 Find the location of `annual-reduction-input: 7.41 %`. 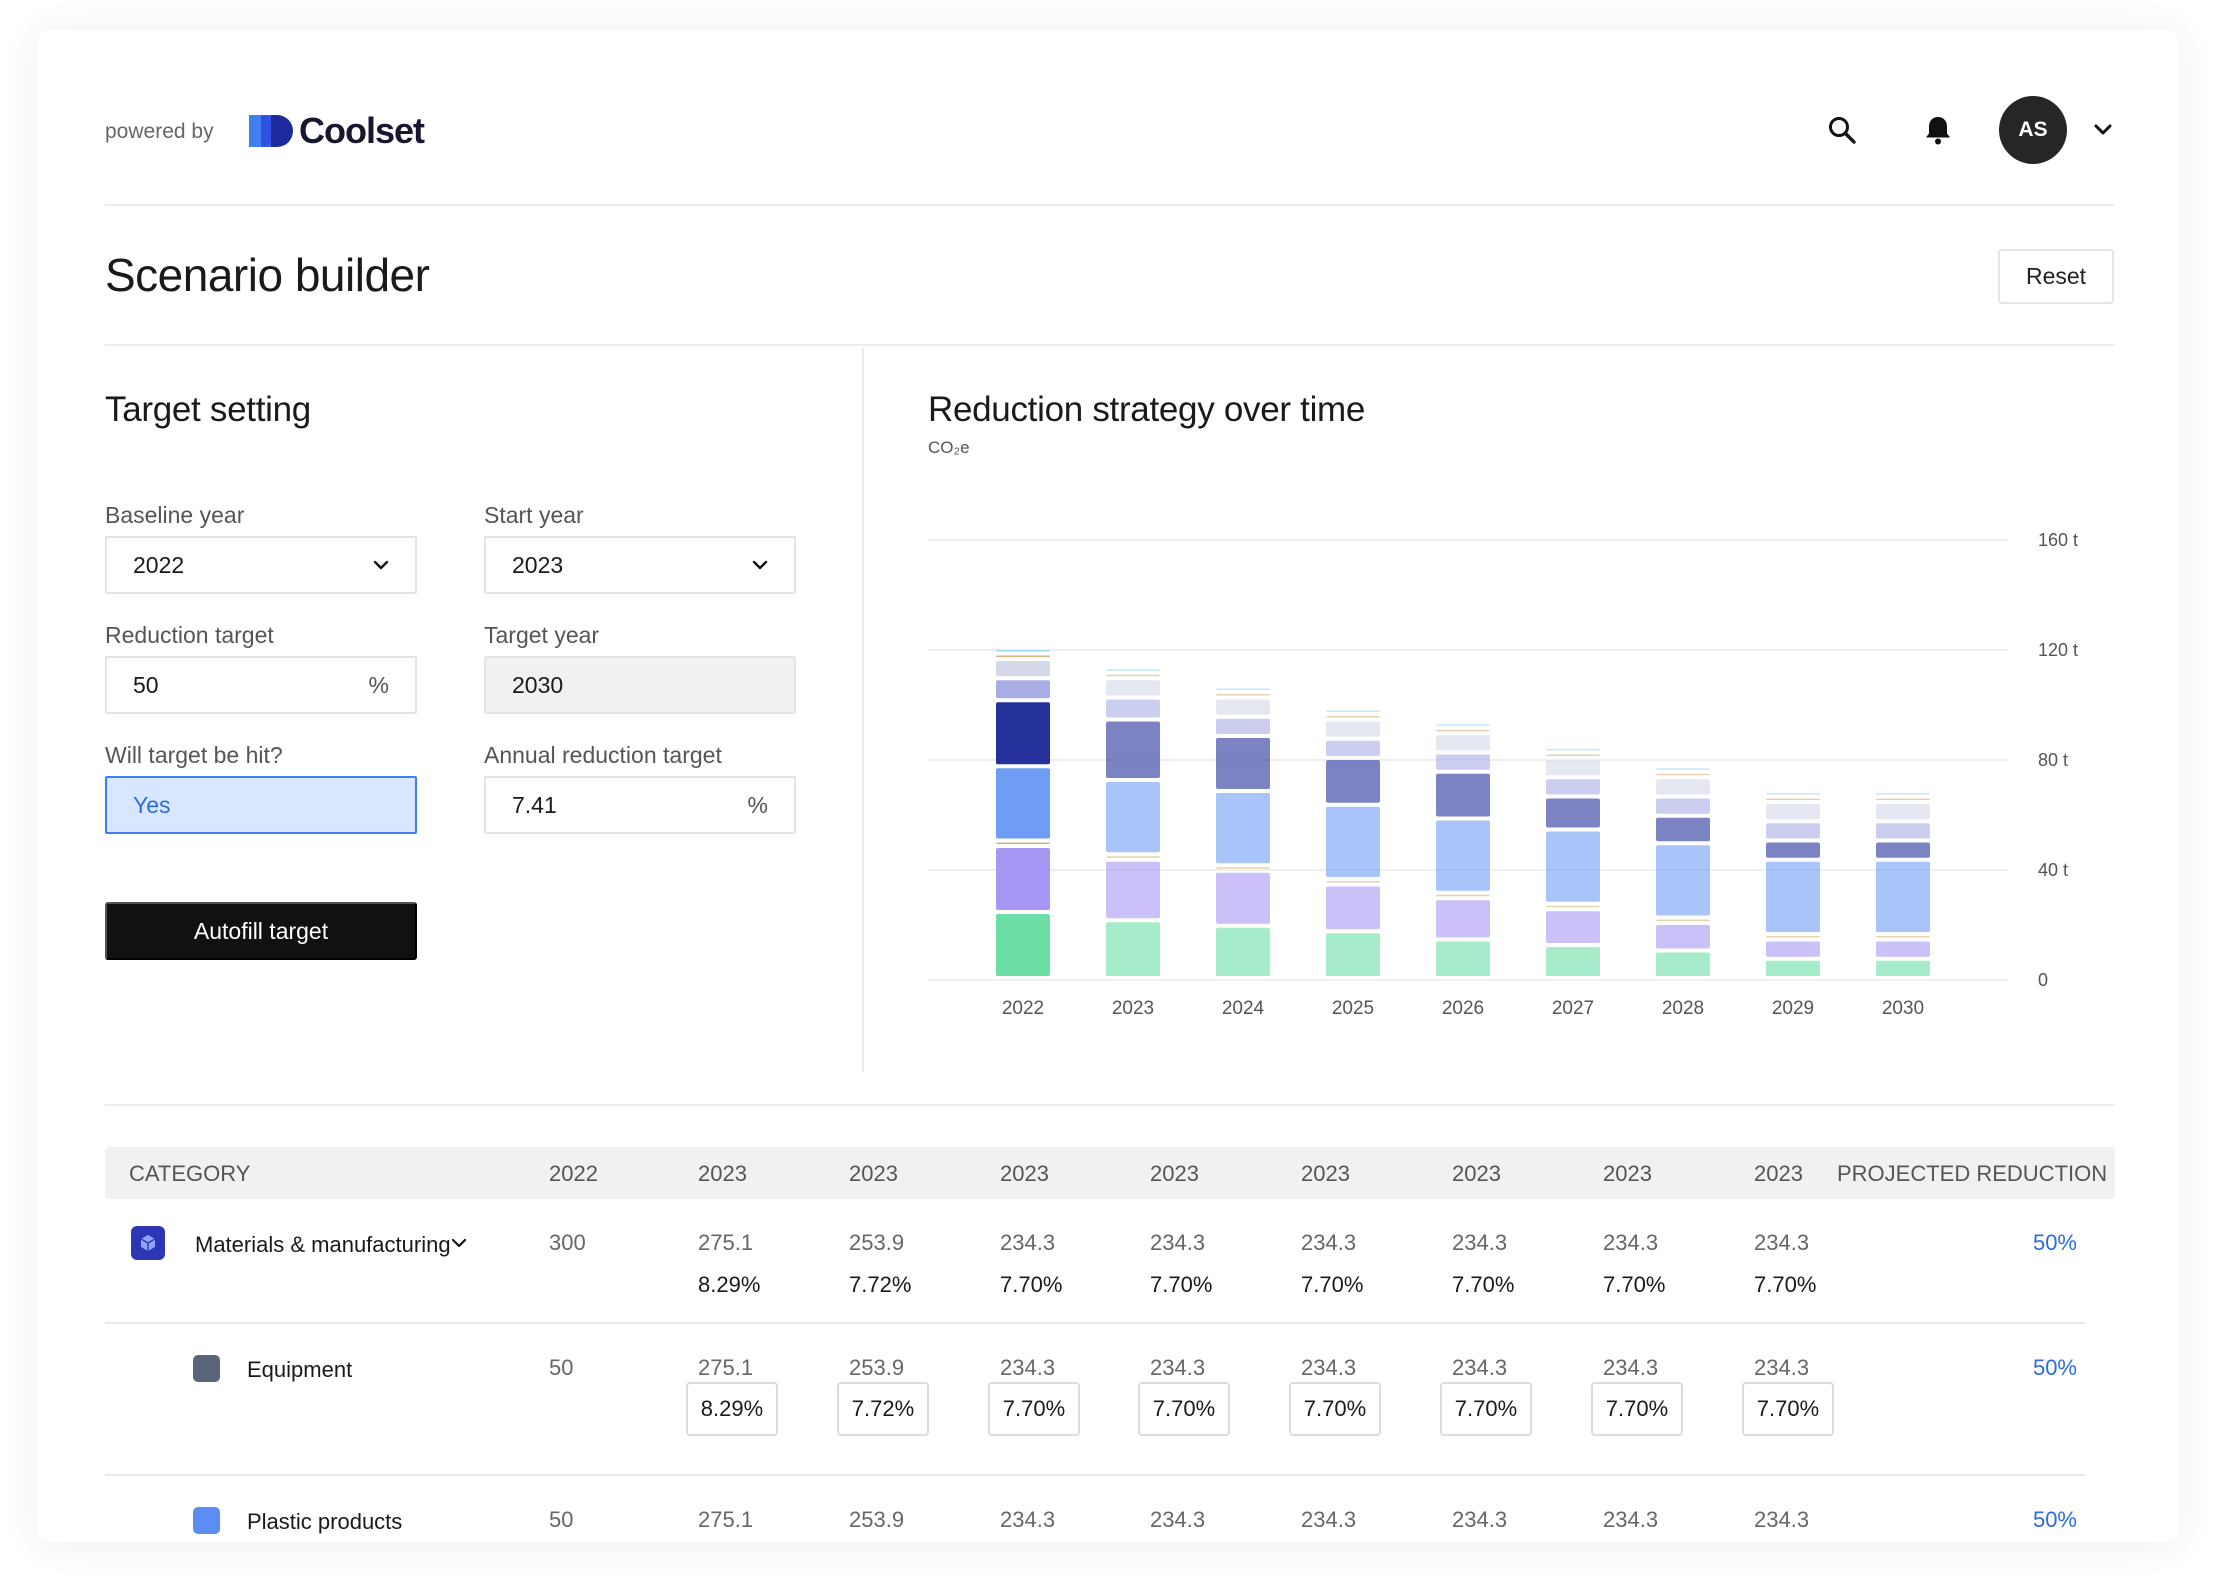

annual-reduction-input: 7.41 % is located at coordinates (640, 805).